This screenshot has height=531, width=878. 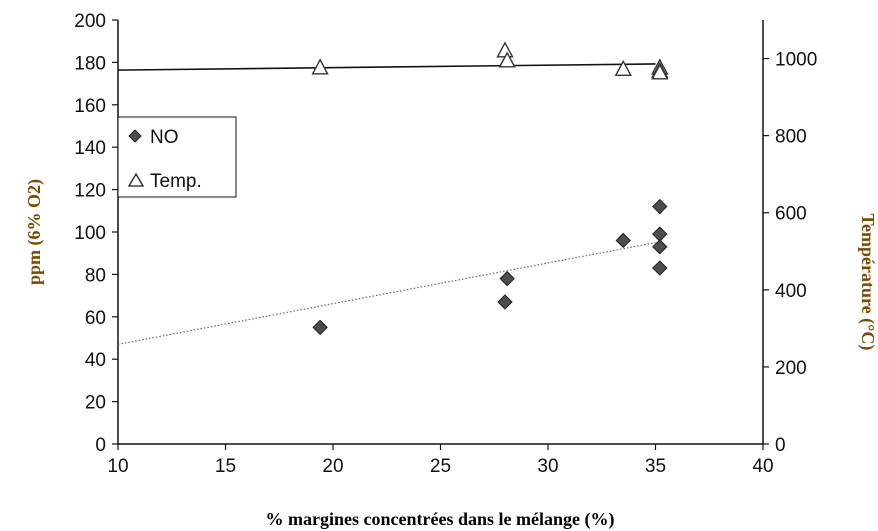 What do you see at coordinates (136, 179) in the screenshot?
I see `legend-temp-marker` at bounding box center [136, 179].